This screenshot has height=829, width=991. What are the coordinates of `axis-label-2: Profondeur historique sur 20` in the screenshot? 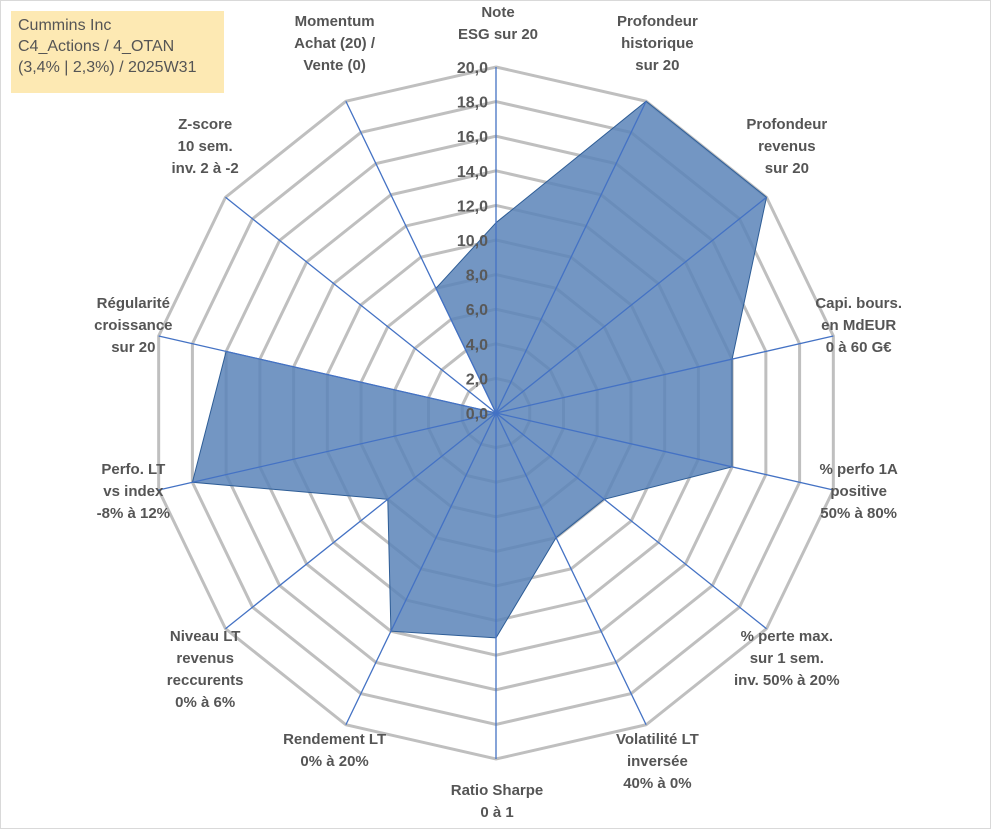 It's located at (657, 43).